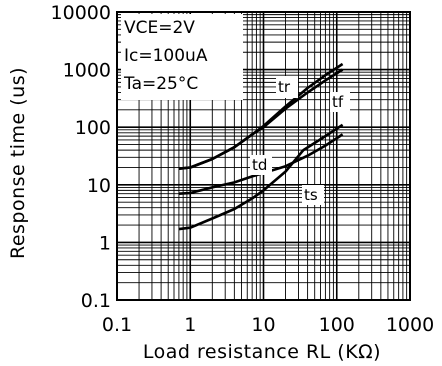 This screenshot has height=366, width=442. What do you see at coordinates (96, 301) in the screenshot?
I see `y-tick-label: 0.1` at bounding box center [96, 301].